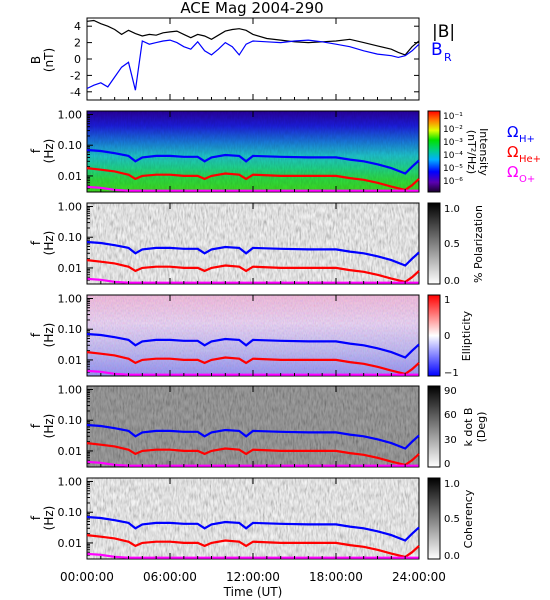  I want to click on panel-polarization: 1.0 0.5 0.0 % Polarization, so click(285, 244).